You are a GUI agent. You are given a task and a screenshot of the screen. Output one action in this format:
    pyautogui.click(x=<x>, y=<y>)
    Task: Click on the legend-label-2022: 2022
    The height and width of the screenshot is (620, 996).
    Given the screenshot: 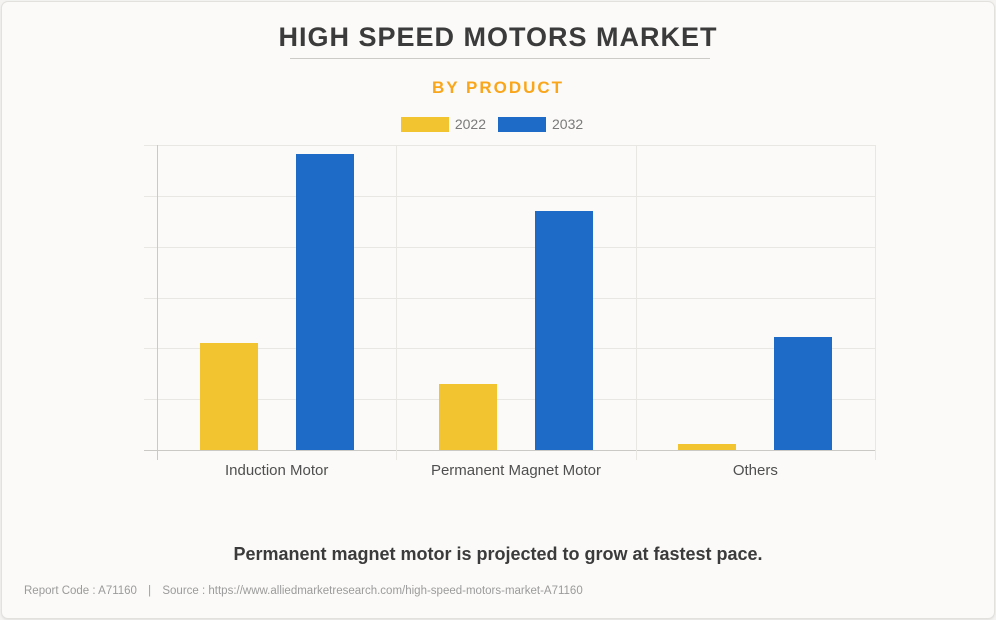 What is the action you would take?
    pyautogui.click(x=470, y=124)
    